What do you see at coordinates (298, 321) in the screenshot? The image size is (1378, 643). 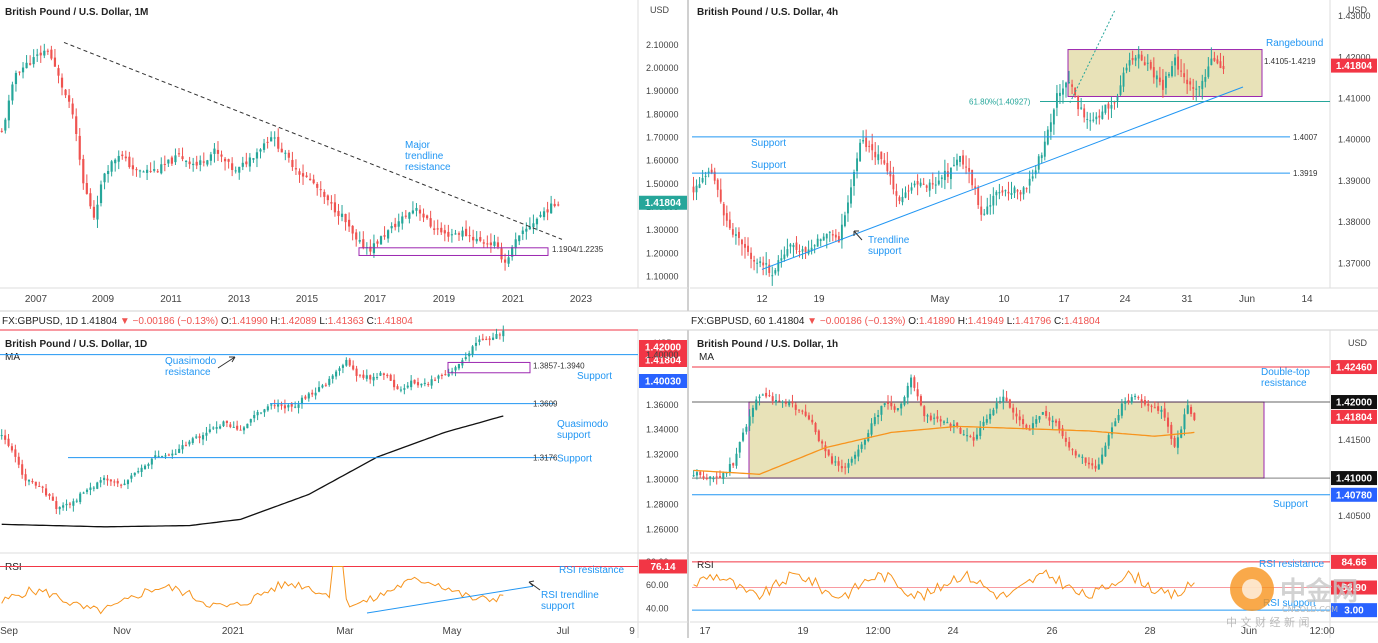 I see `status-h: 1.42089` at bounding box center [298, 321].